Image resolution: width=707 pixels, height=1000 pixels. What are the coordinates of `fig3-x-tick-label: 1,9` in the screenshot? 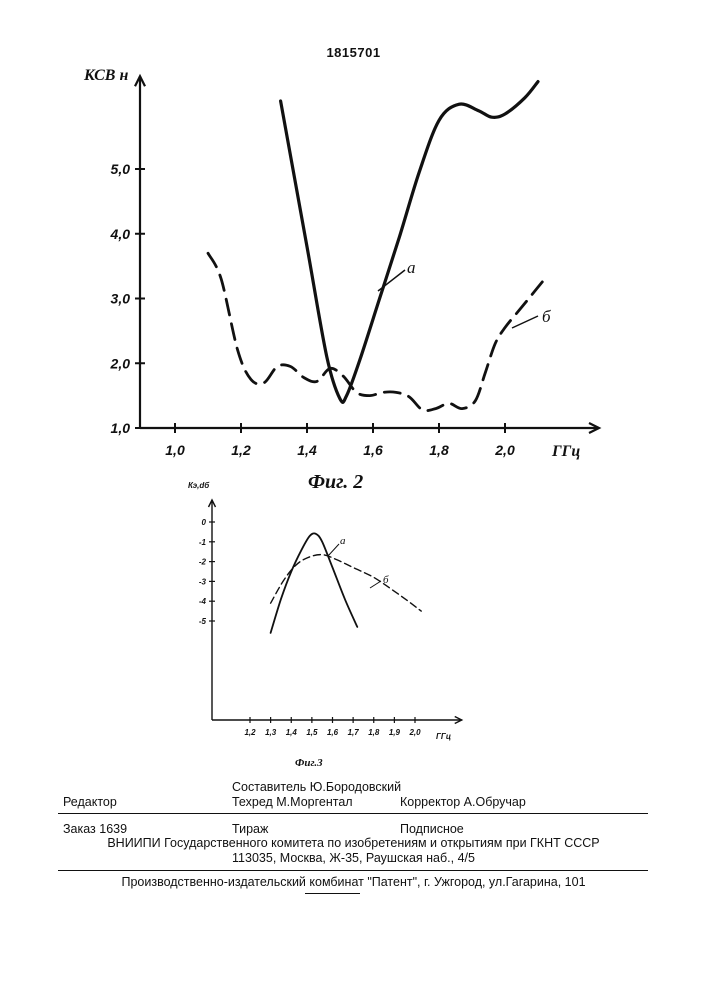 It's located at (395, 732).